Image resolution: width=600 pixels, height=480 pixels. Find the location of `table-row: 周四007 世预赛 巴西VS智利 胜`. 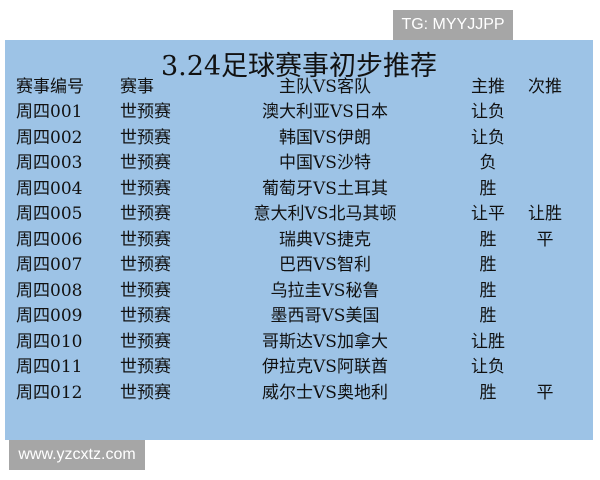

table-row: 周四007 世预赛 巴西VS智利 胜 is located at coordinates (299, 265).